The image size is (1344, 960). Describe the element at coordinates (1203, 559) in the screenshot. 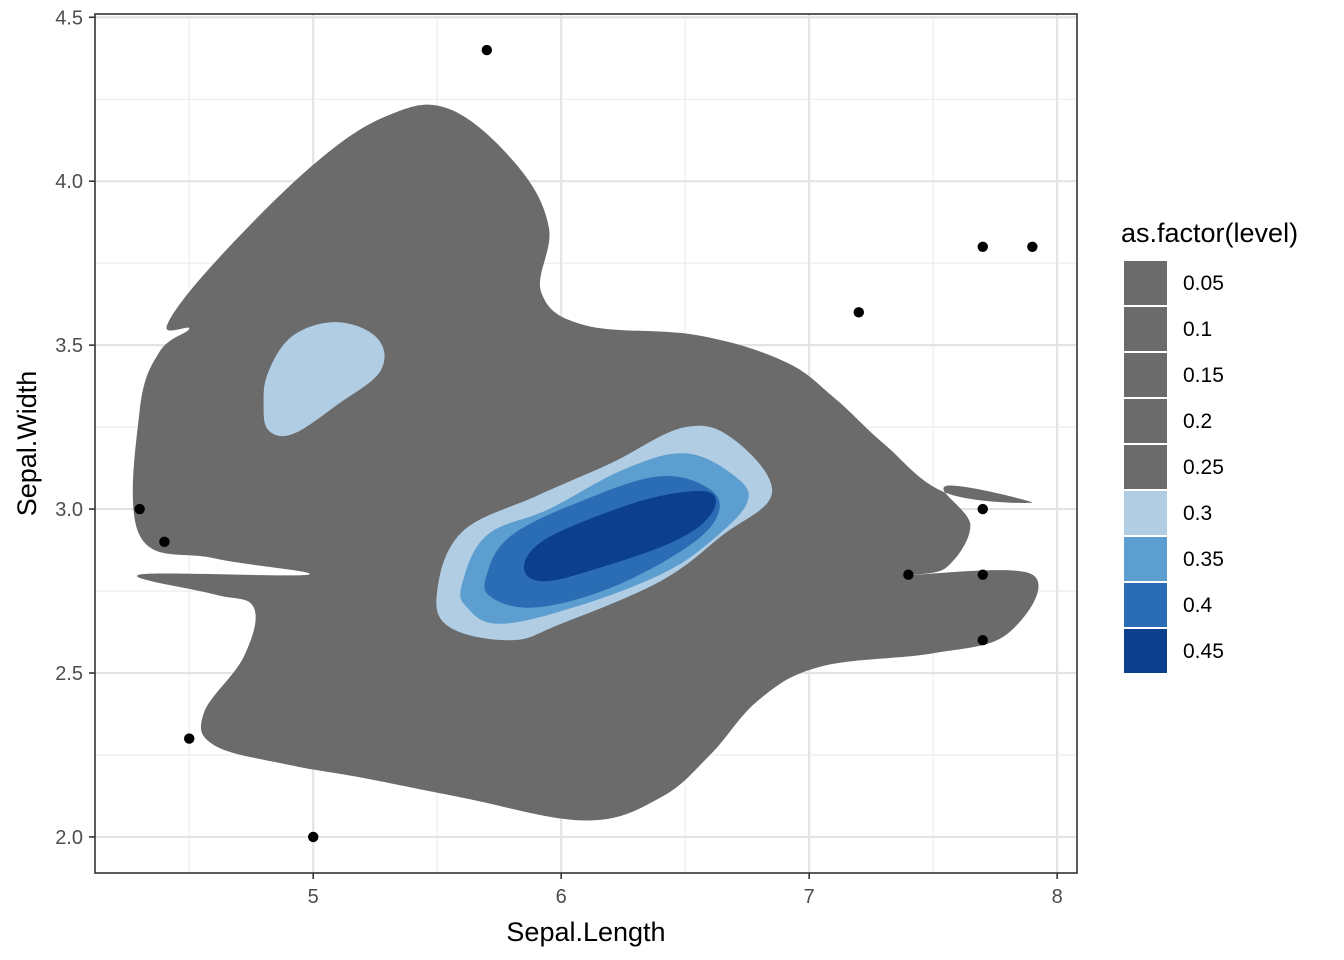

I see `legend-label: 0.35` at that location.